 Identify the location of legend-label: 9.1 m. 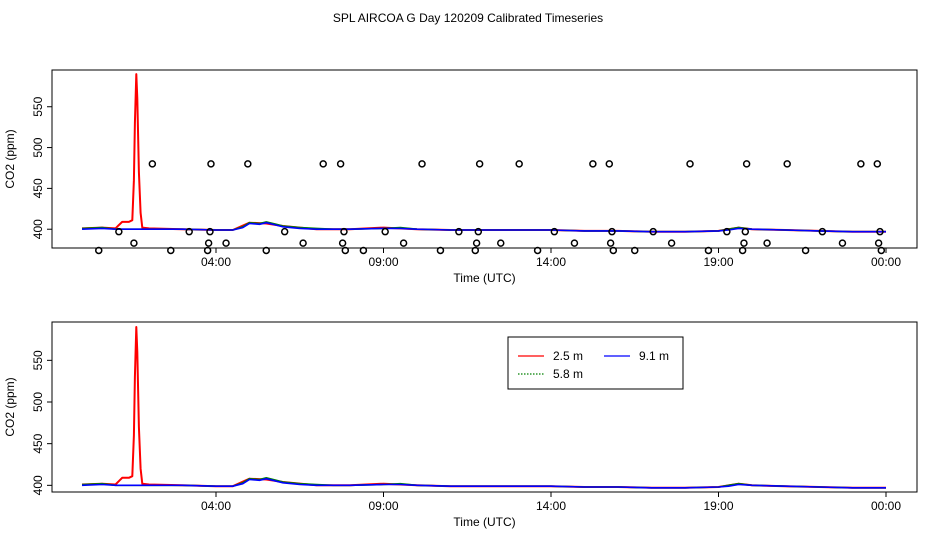
(654, 356).